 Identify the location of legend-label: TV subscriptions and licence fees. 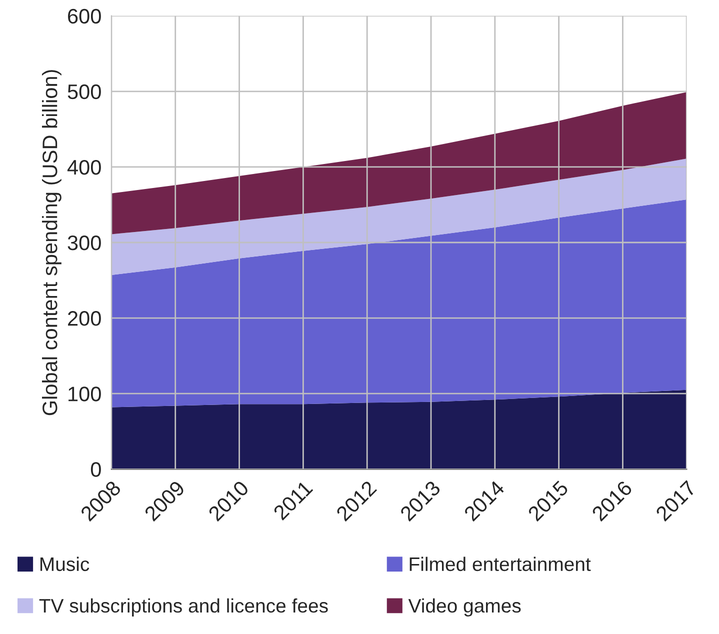
(183, 607).